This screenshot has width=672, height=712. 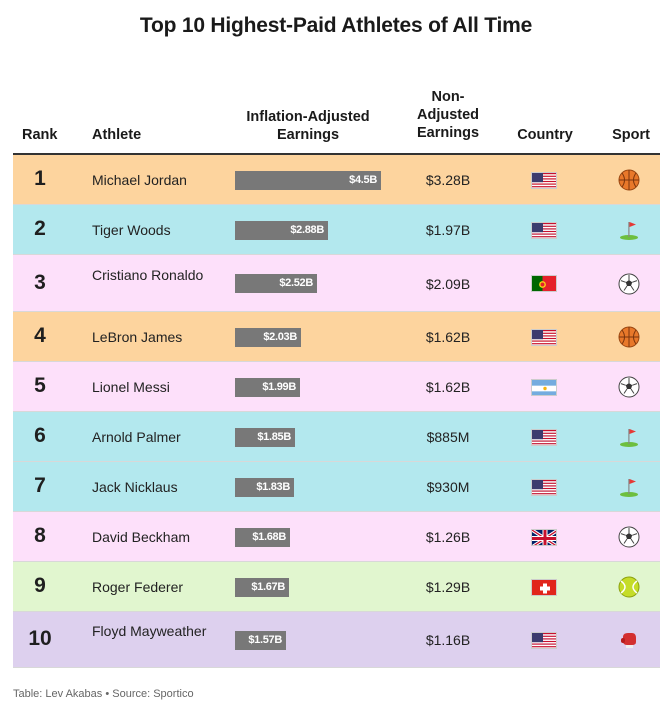 What do you see at coordinates (336, 283) in the screenshot?
I see `table-row: 3 Cristiano Ronaldo $2.52B $2.09B` at bounding box center [336, 283].